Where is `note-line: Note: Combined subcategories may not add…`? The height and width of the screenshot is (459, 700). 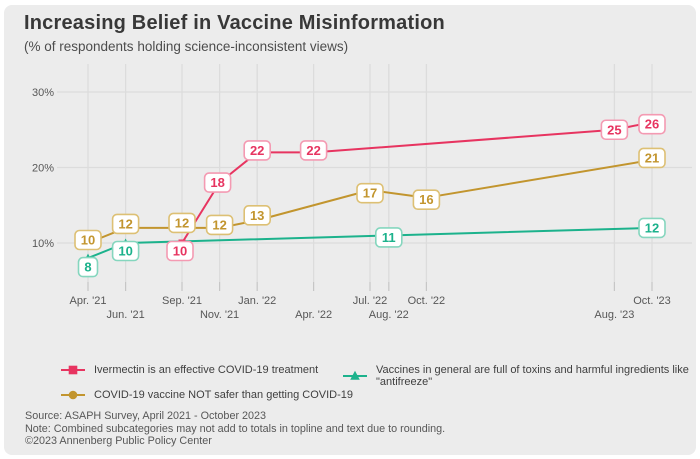
note-line: Note: Combined subcategories may not add… is located at coordinates (235, 428).